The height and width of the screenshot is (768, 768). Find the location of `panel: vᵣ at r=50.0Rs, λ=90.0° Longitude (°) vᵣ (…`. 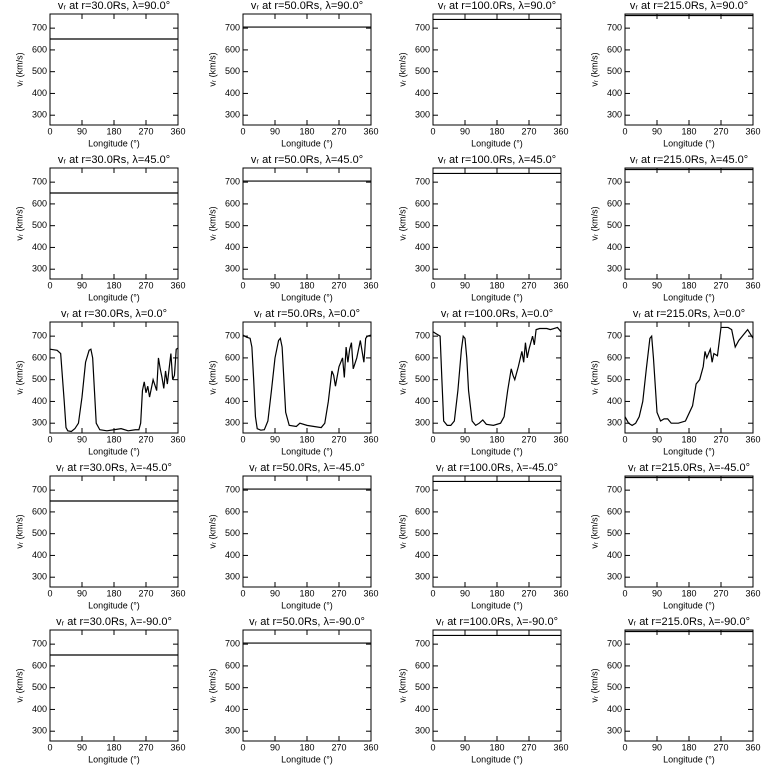

panel: vᵣ at r=50.0Rs, λ=90.0° Longitude (°) vᵣ (… is located at coordinates (292, 74).